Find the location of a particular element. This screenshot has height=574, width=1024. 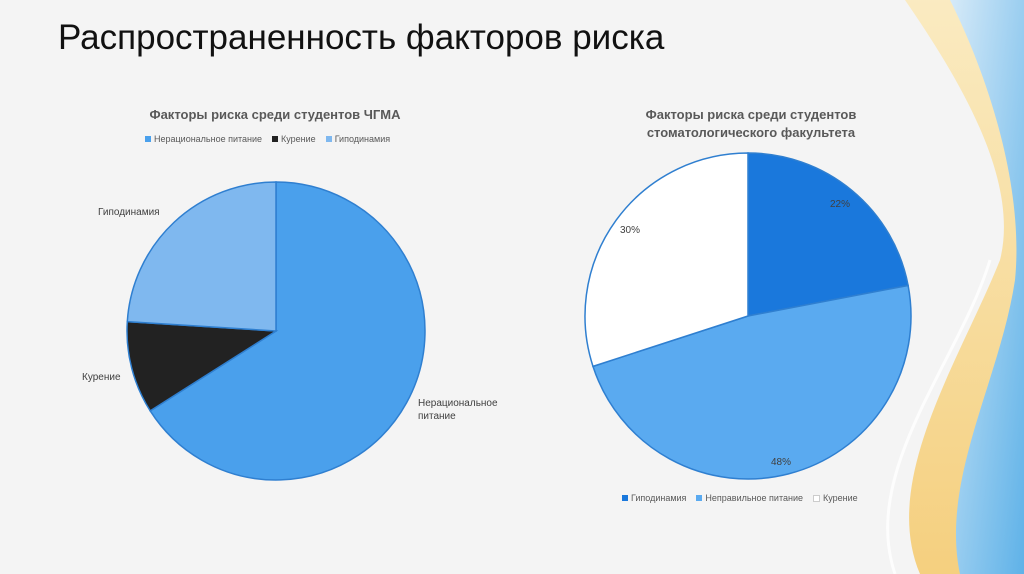

chart1-legend-item-nutrition: Нерациональное питание is located at coordinates (203, 139).